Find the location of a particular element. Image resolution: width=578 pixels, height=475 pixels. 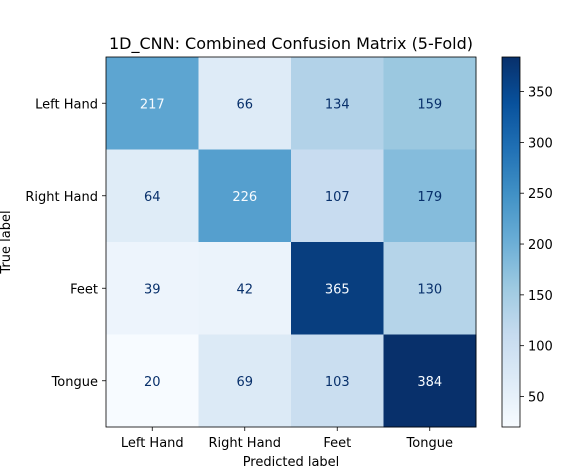

cell-value: 107 is located at coordinates (337, 197).